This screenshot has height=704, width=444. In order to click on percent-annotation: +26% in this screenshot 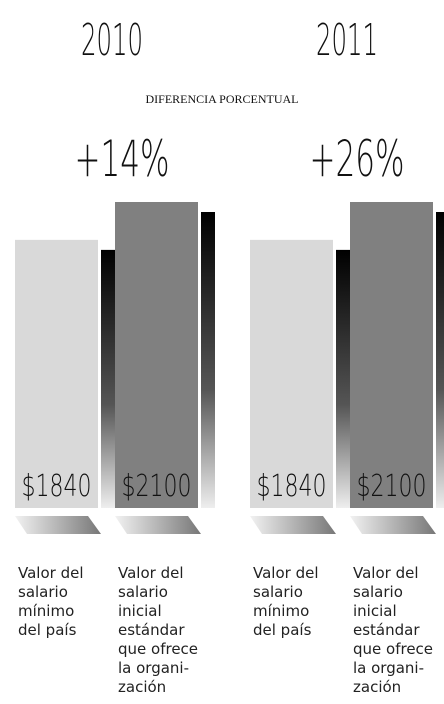, I will do `click(357, 159)`.